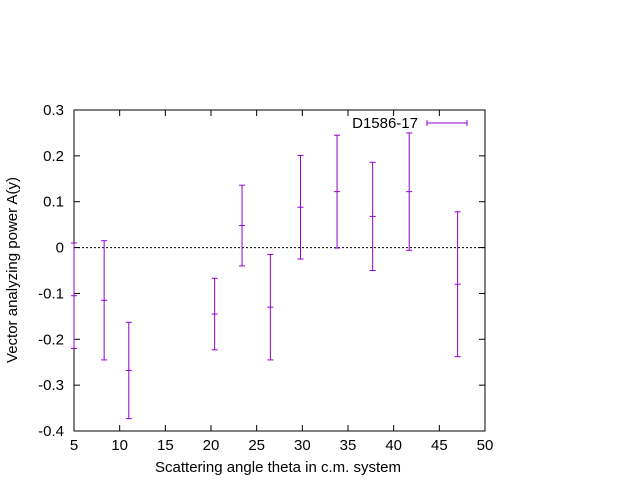 This screenshot has width=640, height=480. What do you see at coordinates (278, 467) in the screenshot?
I see `x-axis-label: Scattering angle theta in c.m. system` at bounding box center [278, 467].